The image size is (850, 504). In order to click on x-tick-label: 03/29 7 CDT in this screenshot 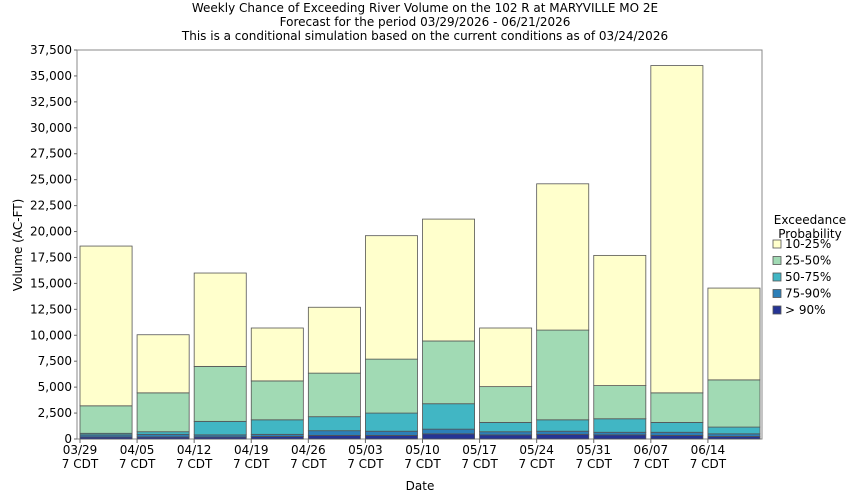, I will do `click(80, 457)`.